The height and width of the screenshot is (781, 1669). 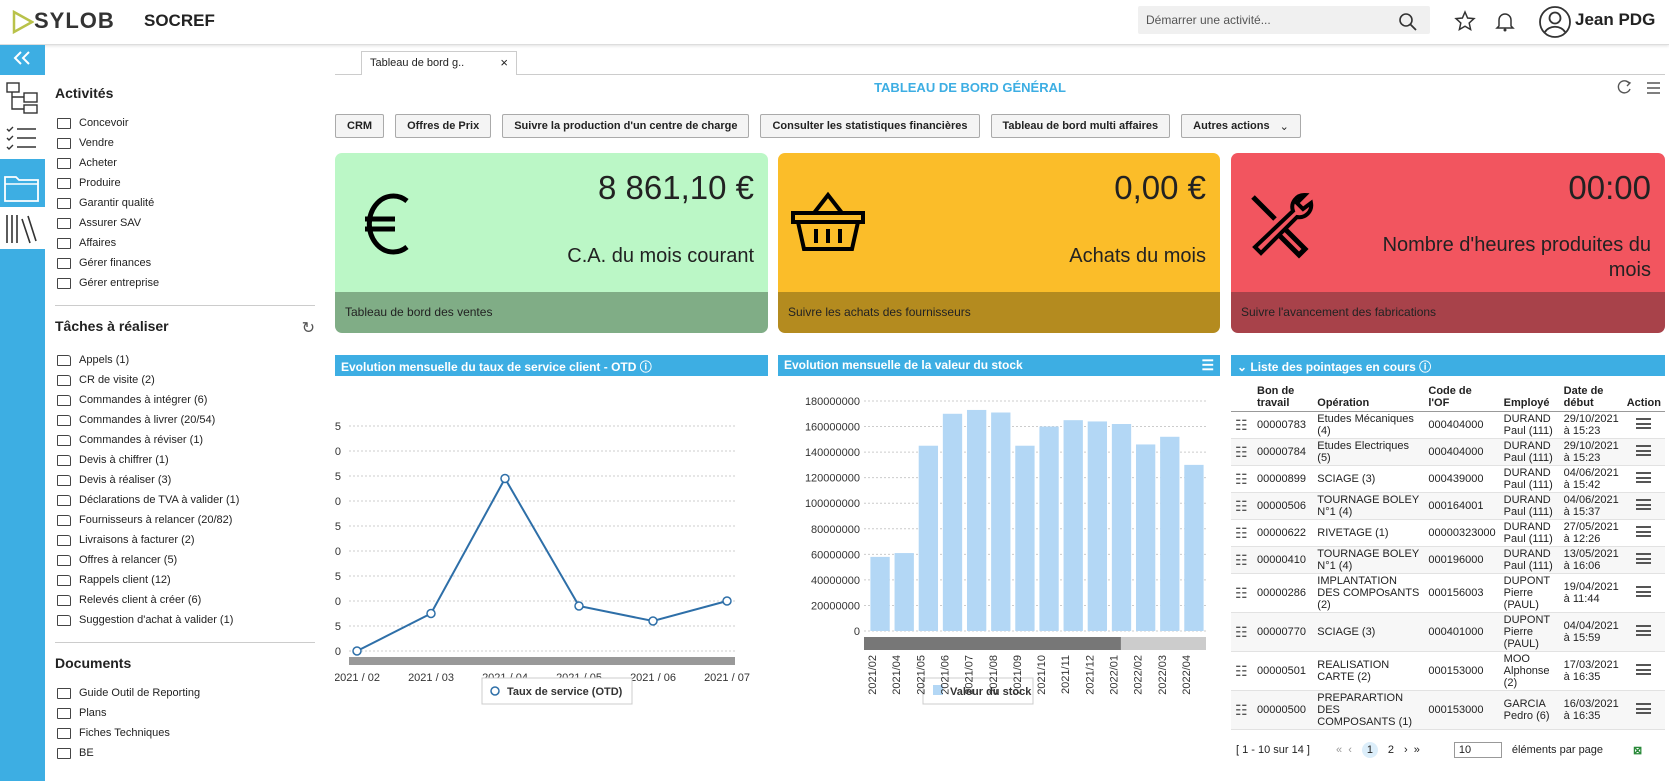 I want to click on item-label: Devis à réaliser (3), so click(x=125, y=480).